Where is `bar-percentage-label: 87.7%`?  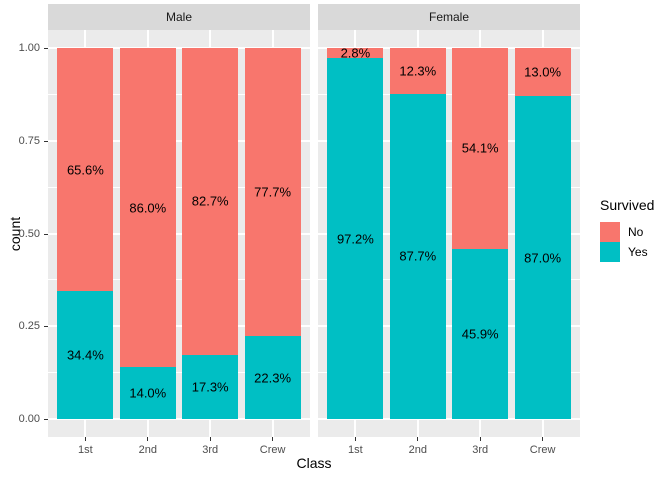
bar-percentage-label: 87.7% is located at coordinates (418, 256).